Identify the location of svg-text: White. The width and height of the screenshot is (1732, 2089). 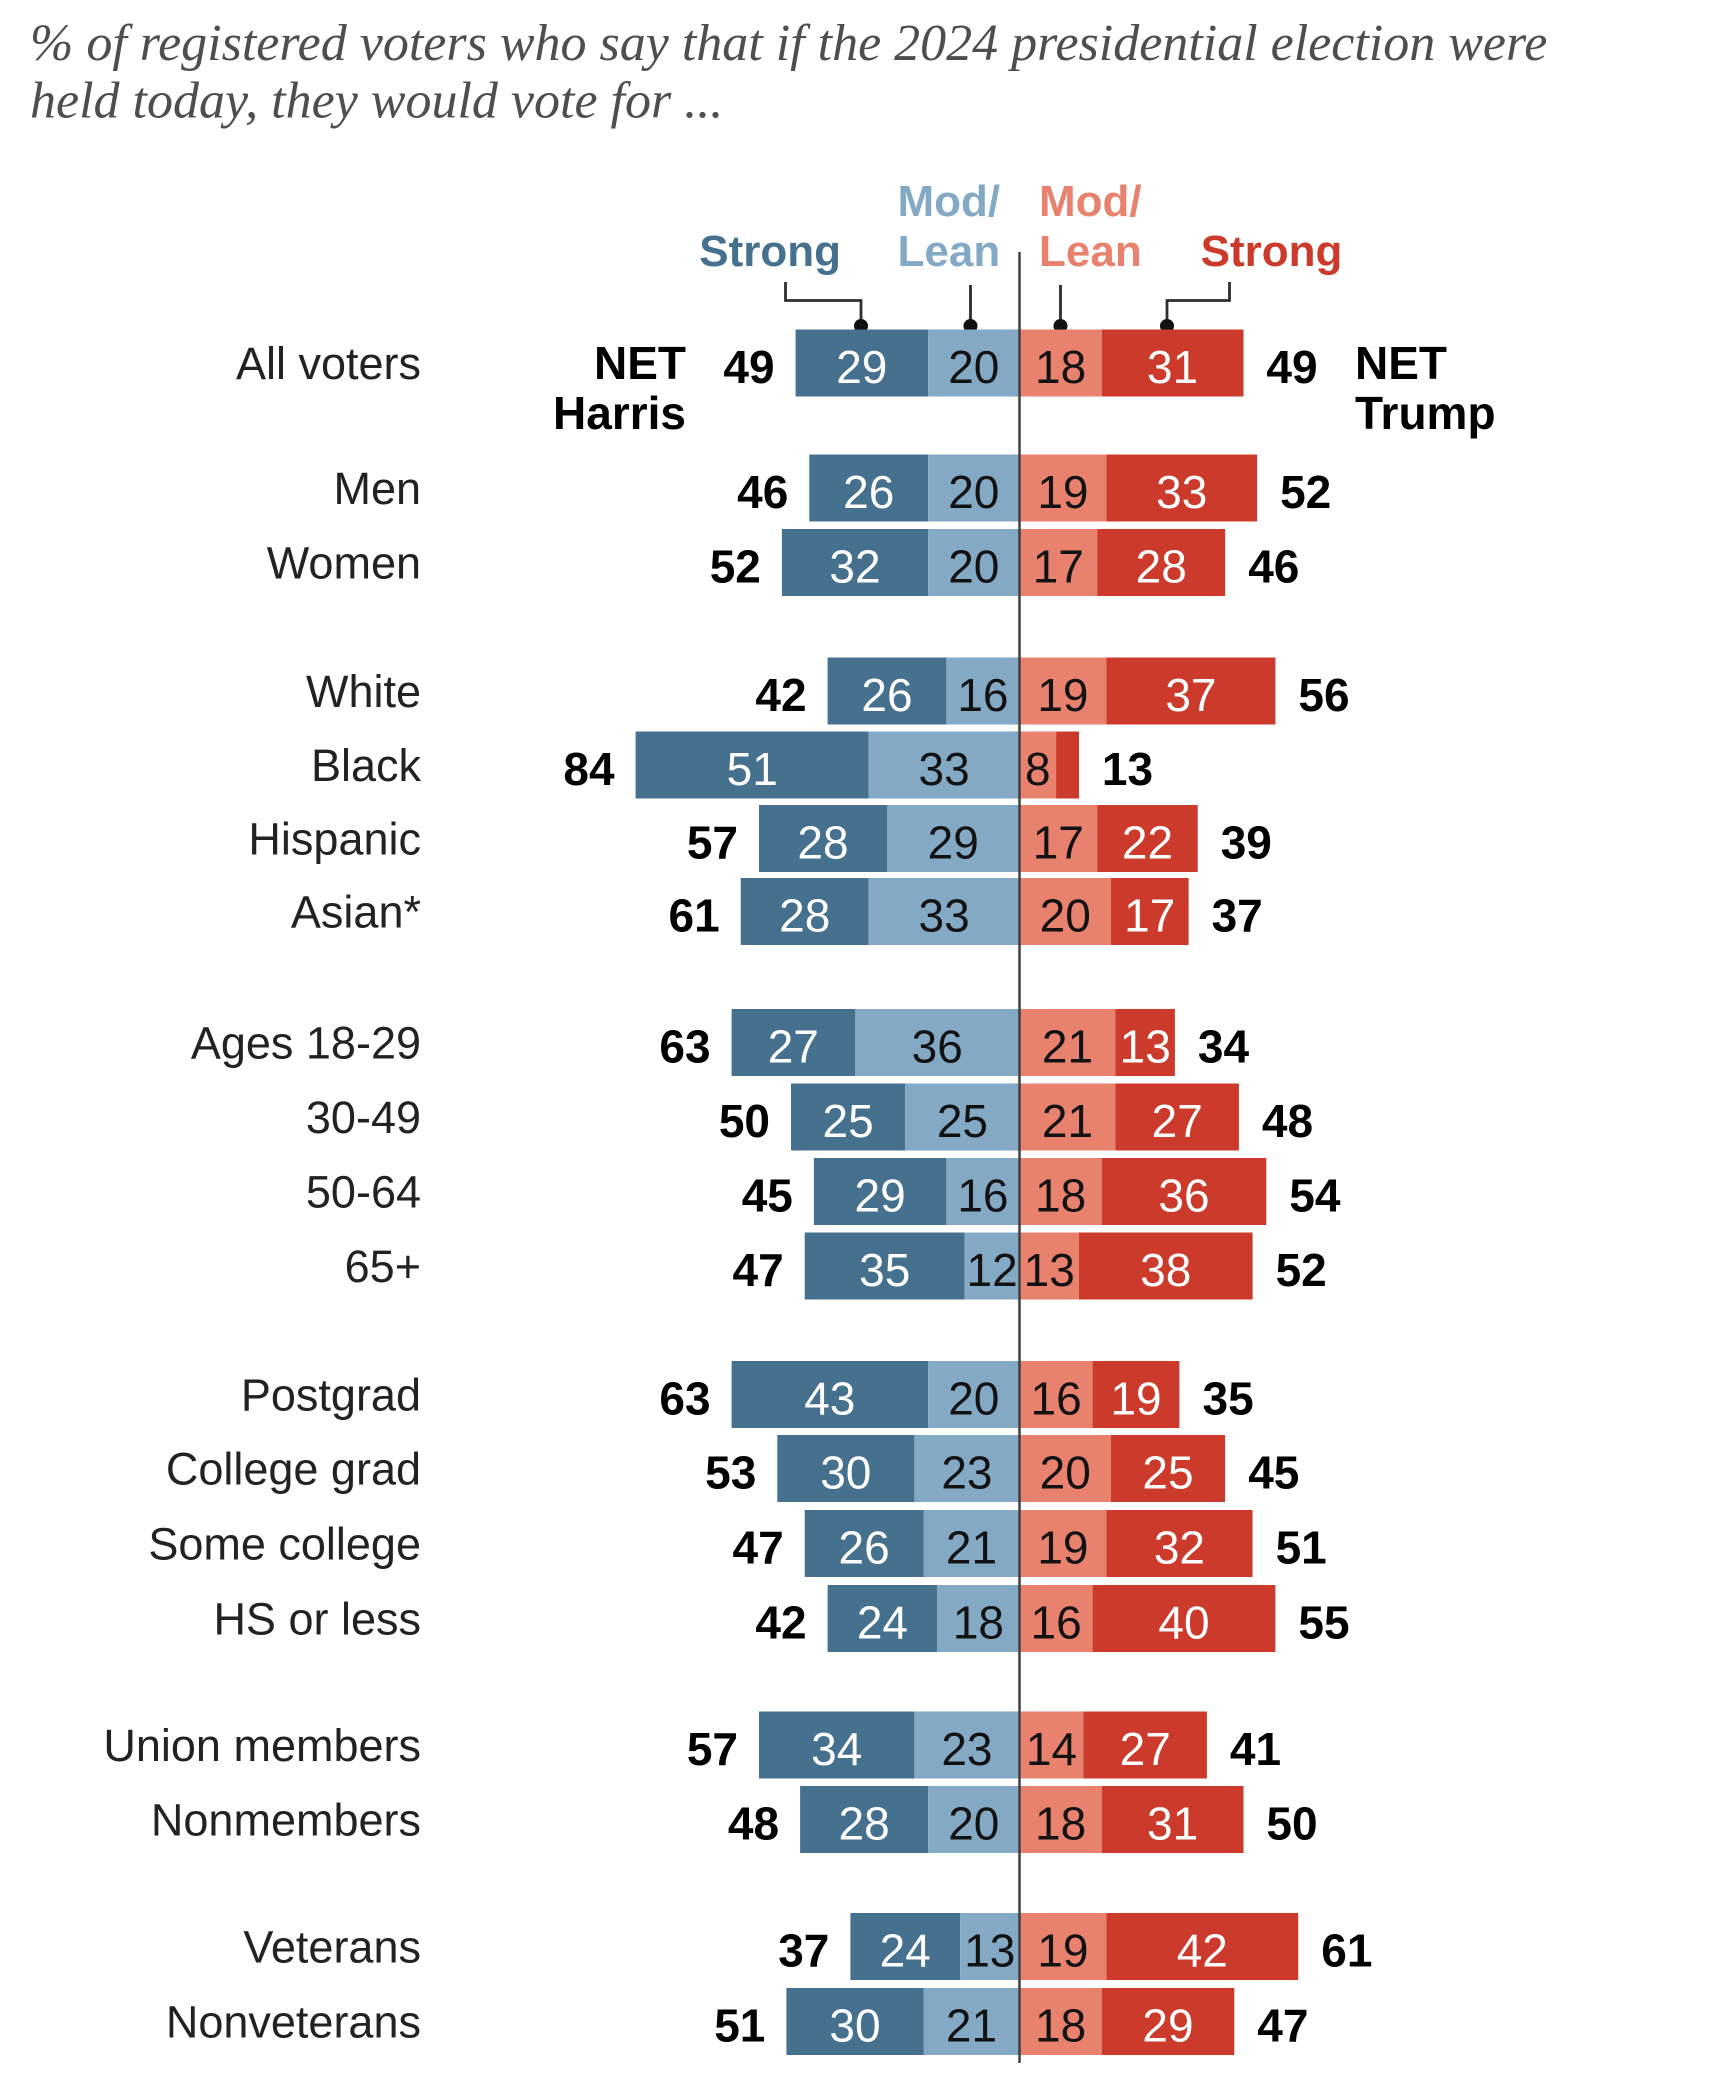
(363, 691).